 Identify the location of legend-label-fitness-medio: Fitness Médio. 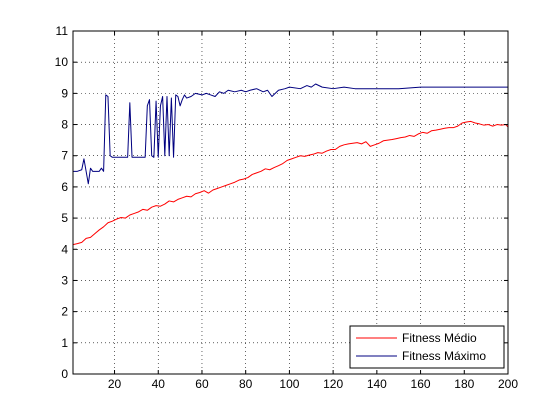
(439, 338).